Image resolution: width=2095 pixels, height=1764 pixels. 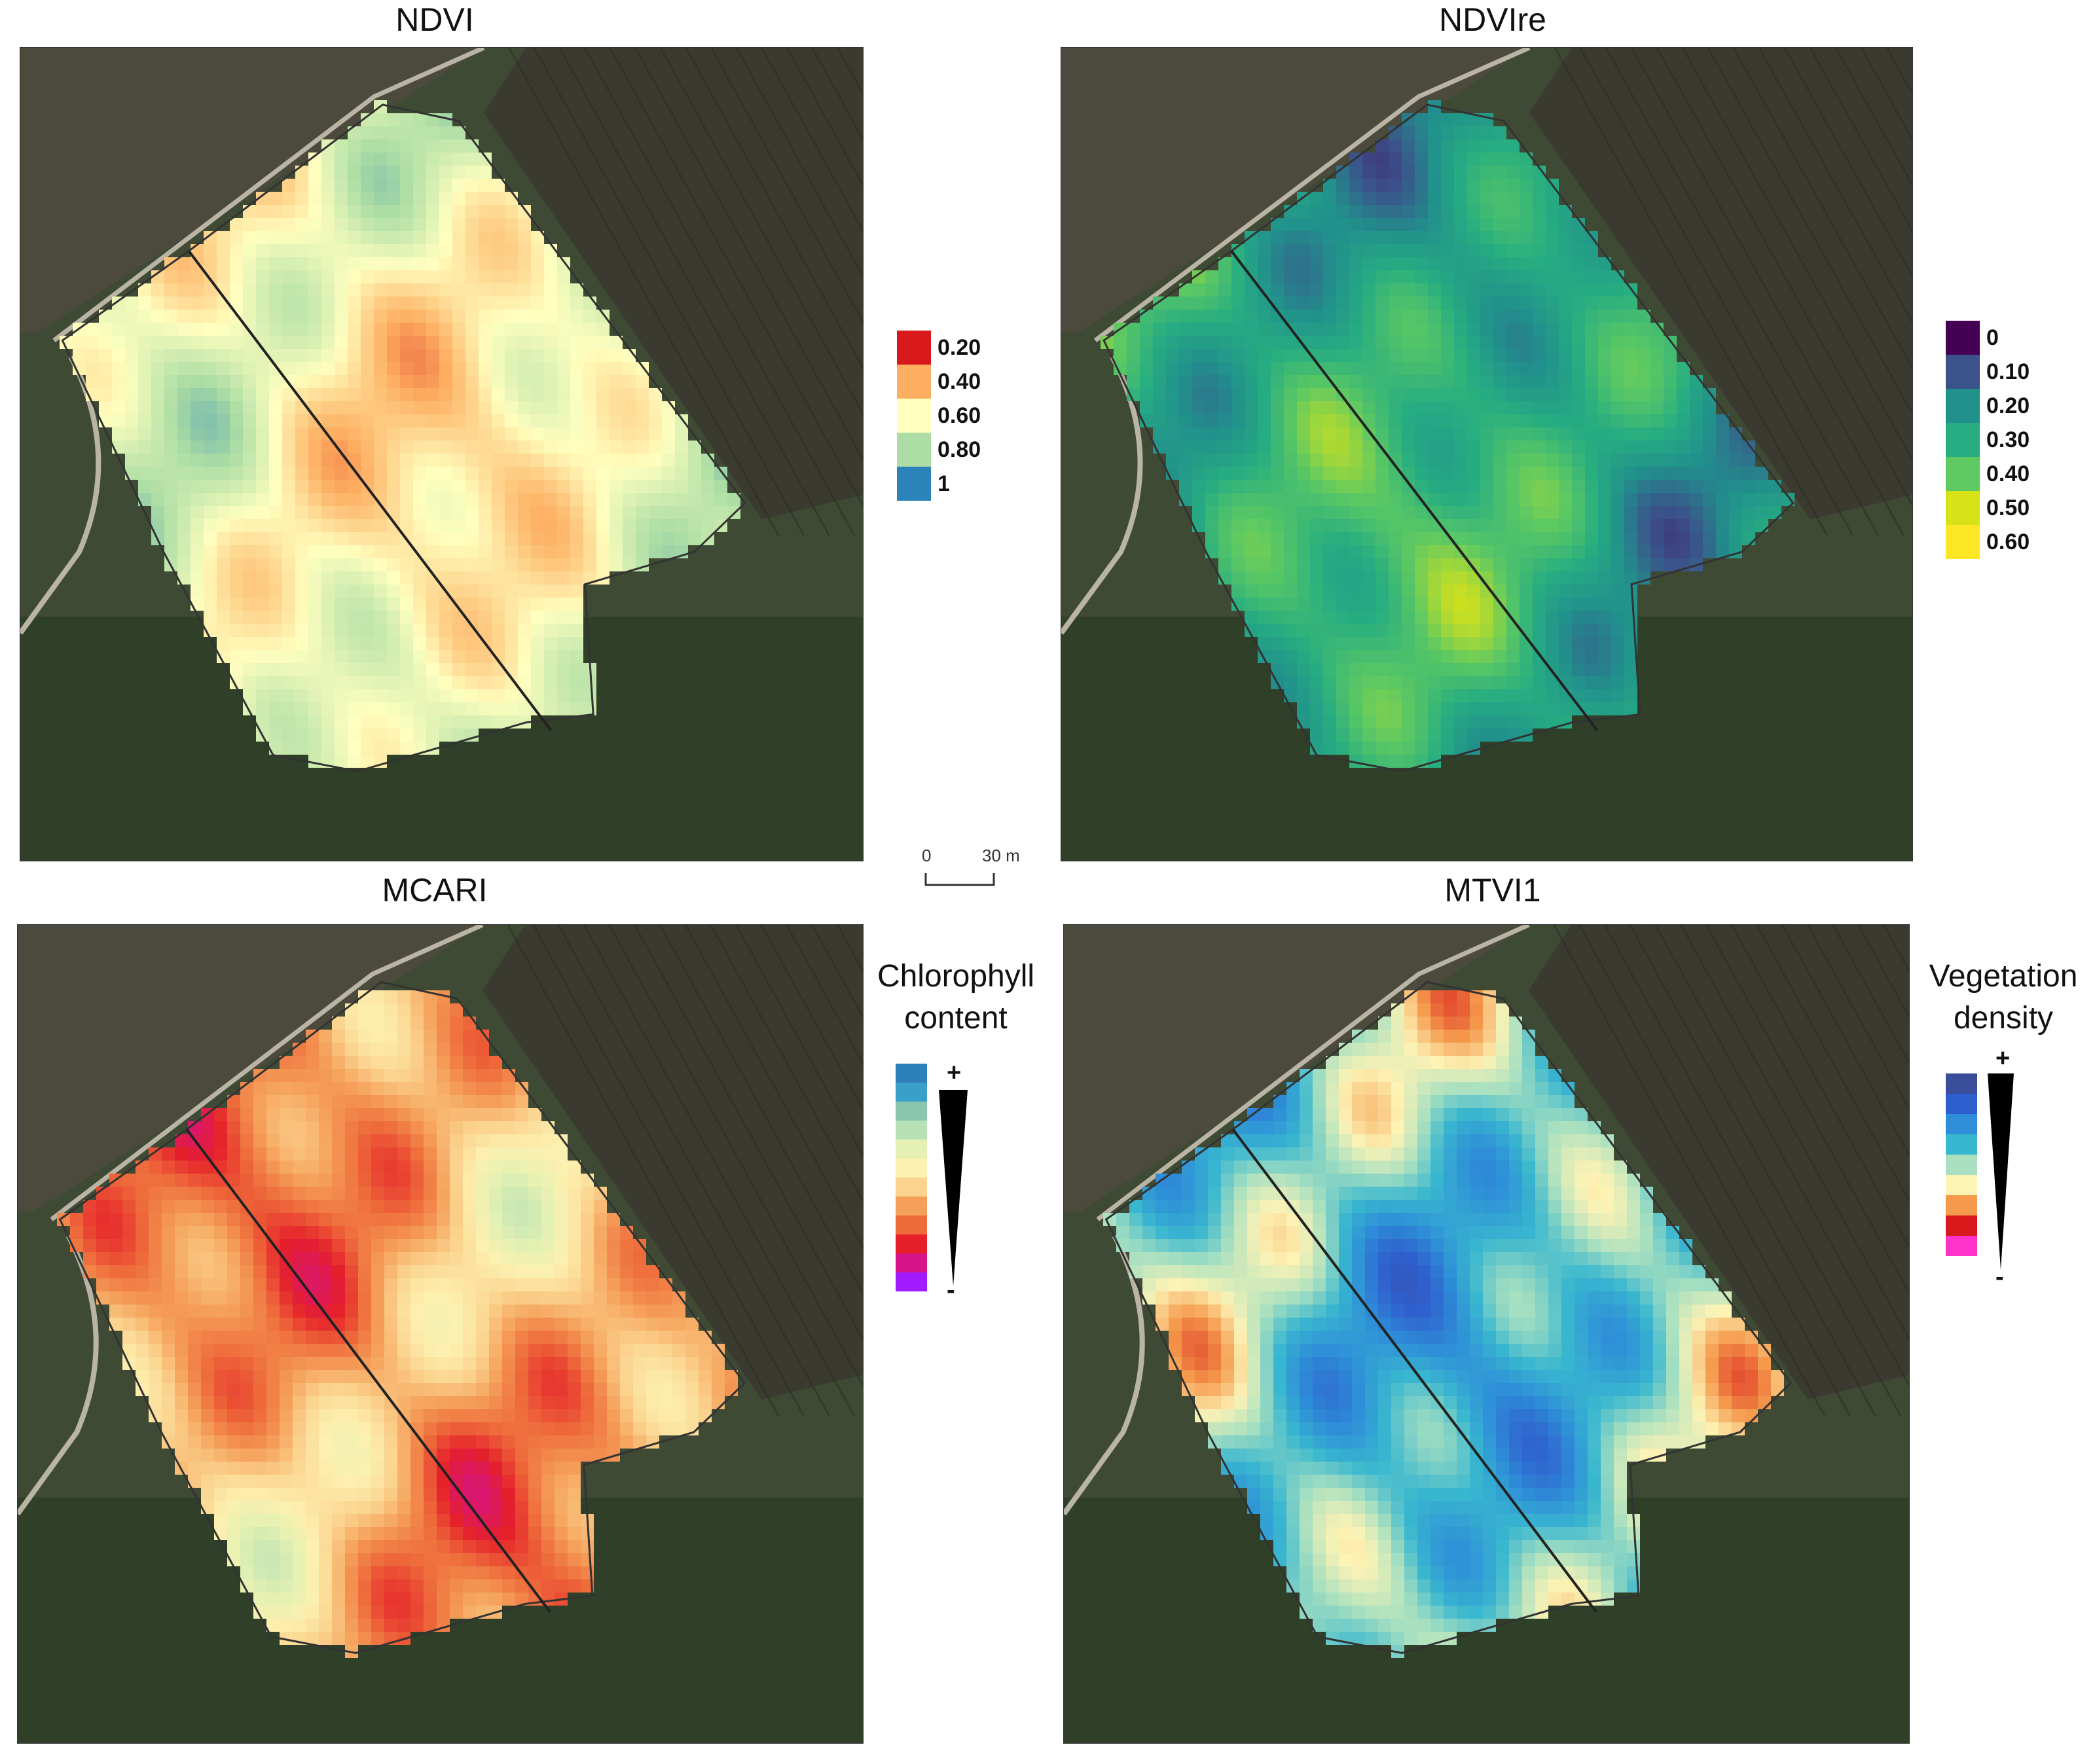 I want to click on scalebar, so click(x=959, y=879).